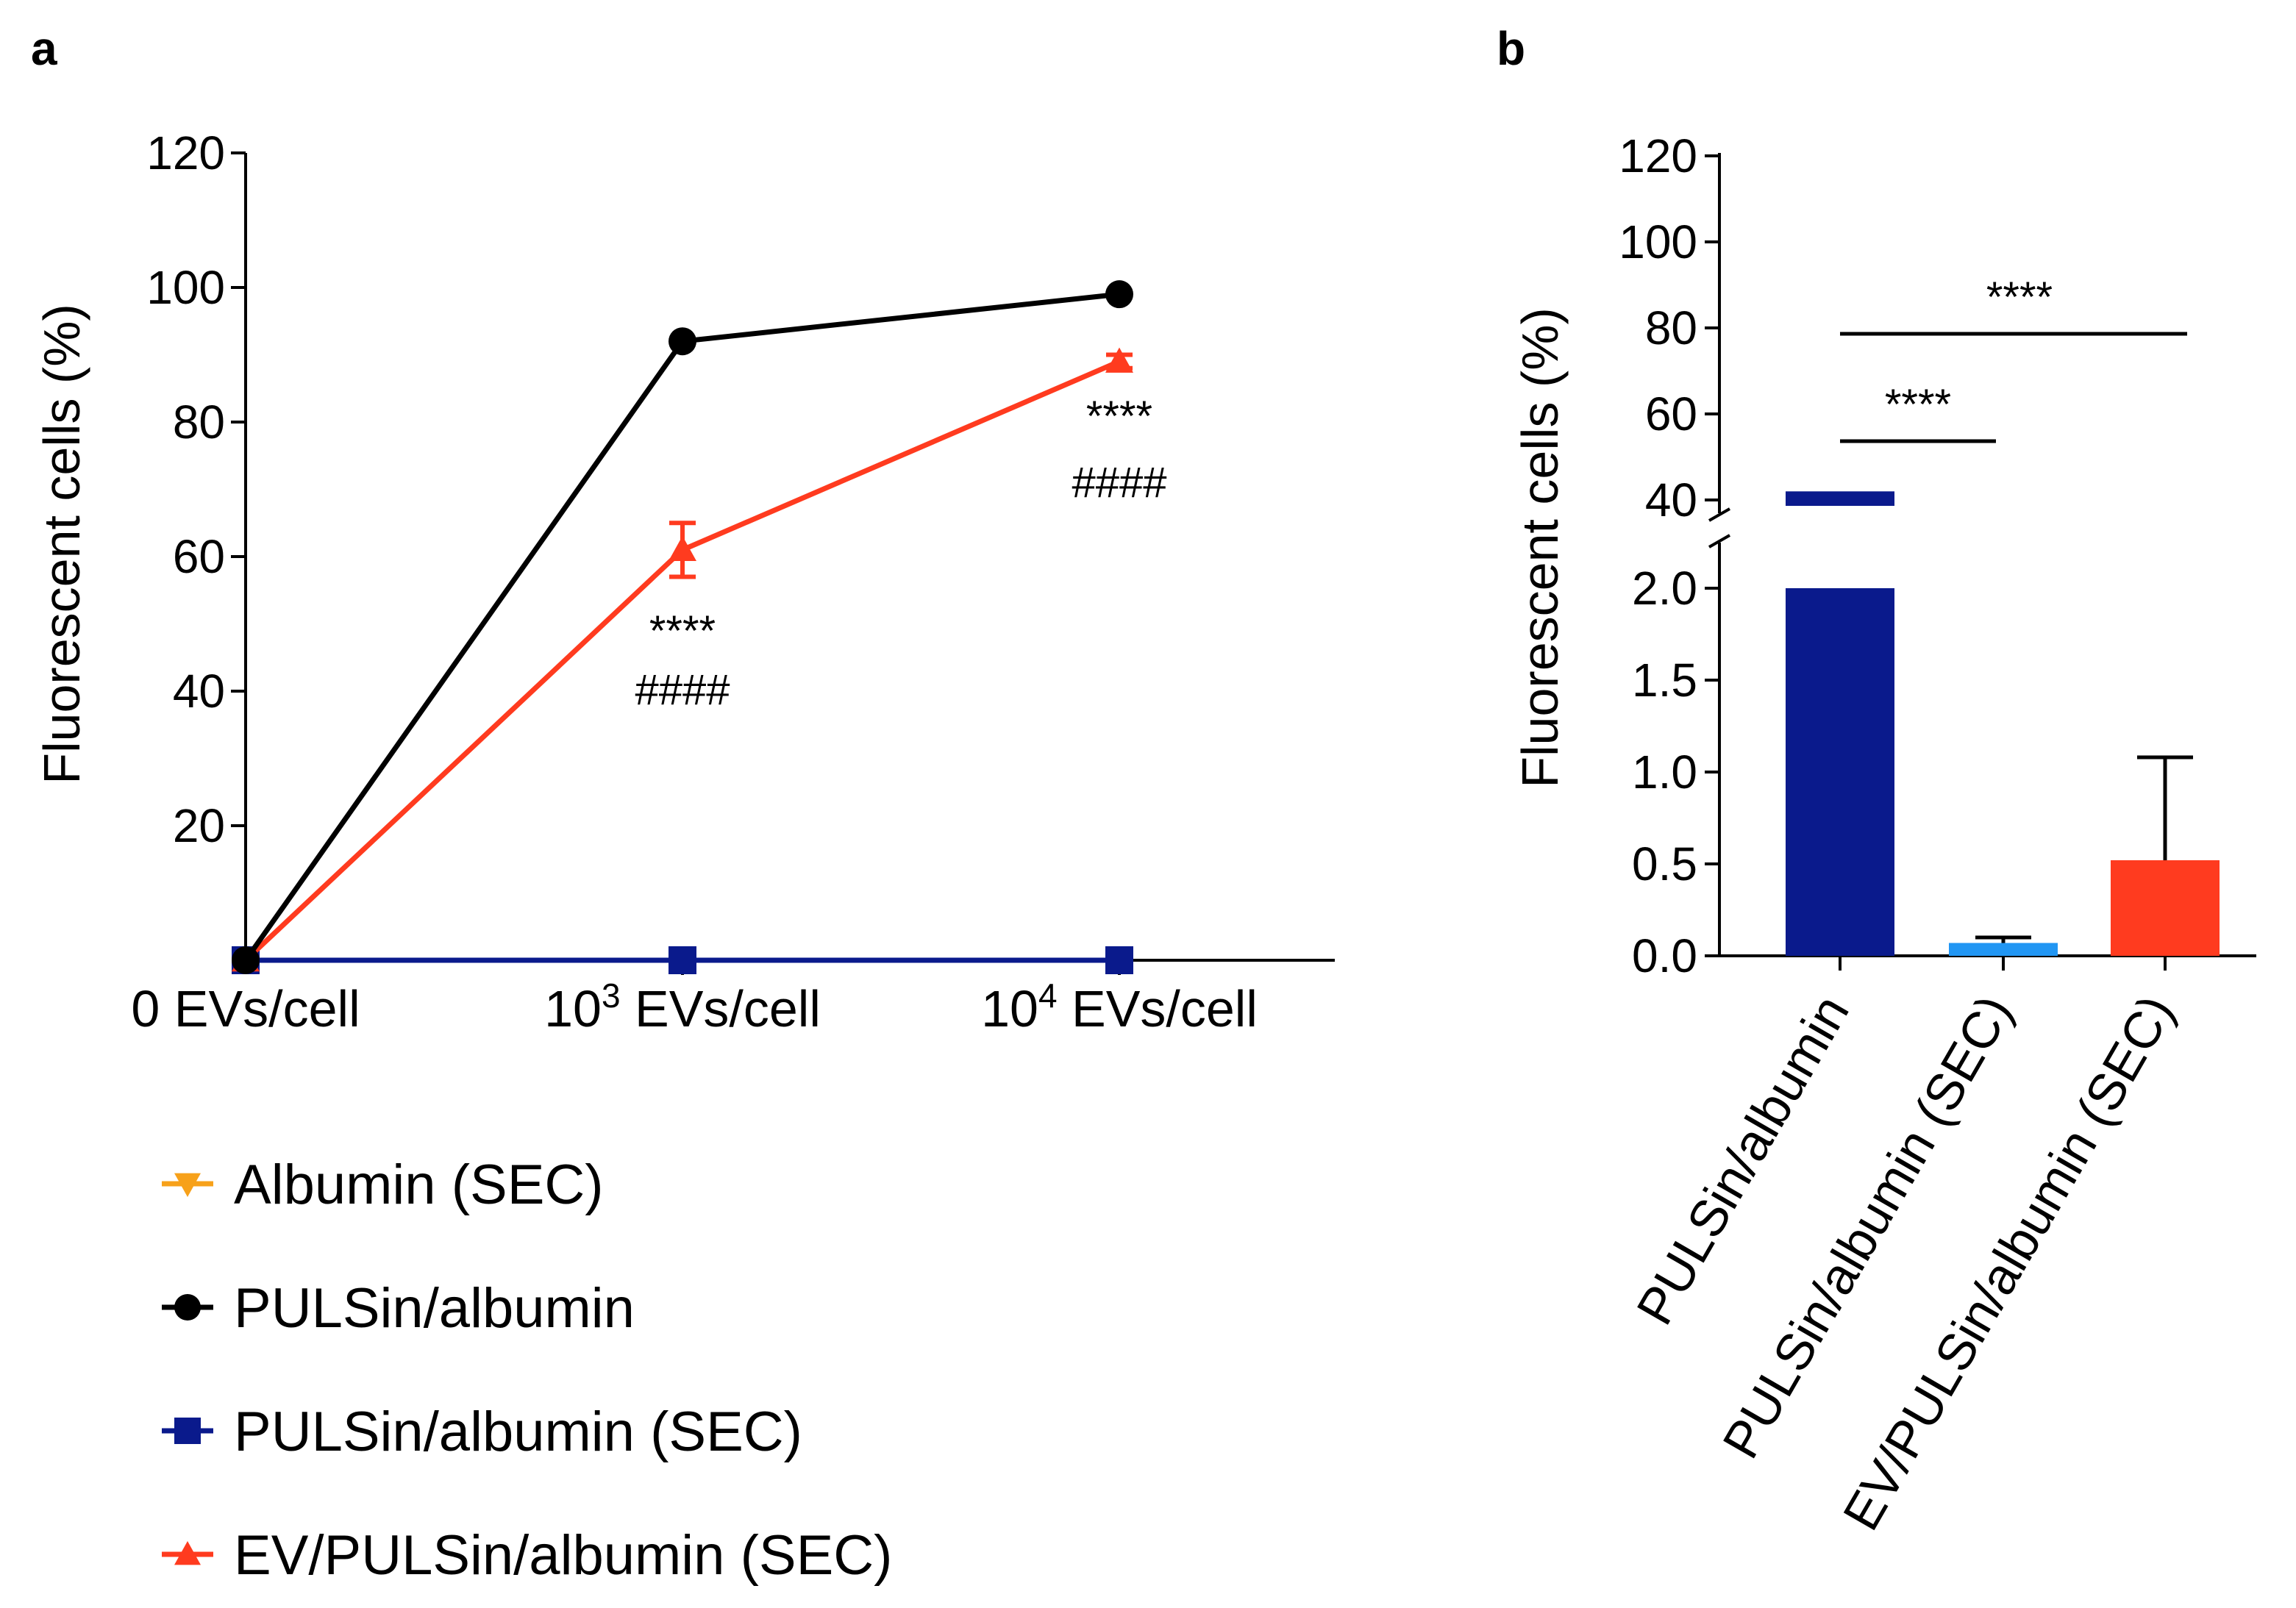 This screenshot has width=2296, height=1608. What do you see at coordinates (683, 1006) in the screenshot?
I see `x-tick-label: 103 EVs/cell` at bounding box center [683, 1006].